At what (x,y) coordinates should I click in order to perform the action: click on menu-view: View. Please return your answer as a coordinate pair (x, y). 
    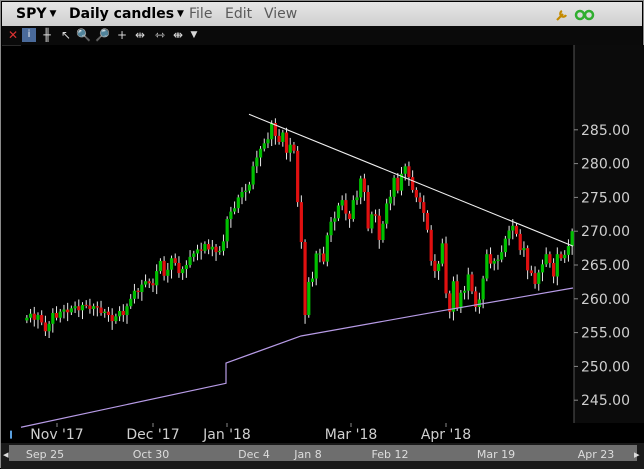
    Looking at the image, I should click on (281, 14).